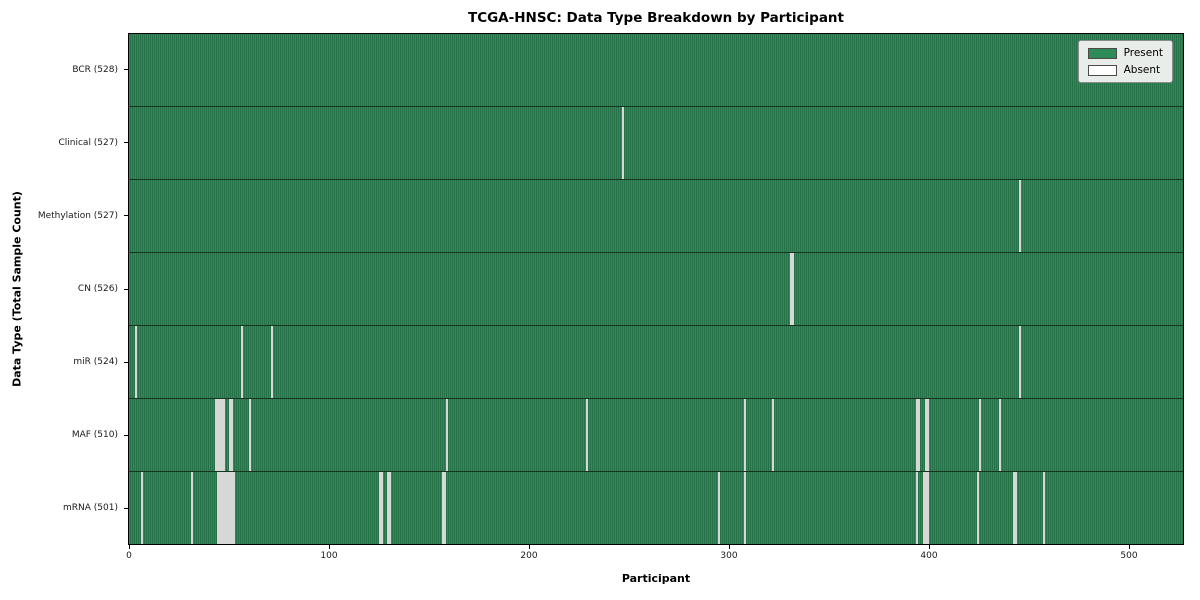  What do you see at coordinates (90, 508) in the screenshot?
I see `y-tick-label-mrna: mRNA (501)` at bounding box center [90, 508].